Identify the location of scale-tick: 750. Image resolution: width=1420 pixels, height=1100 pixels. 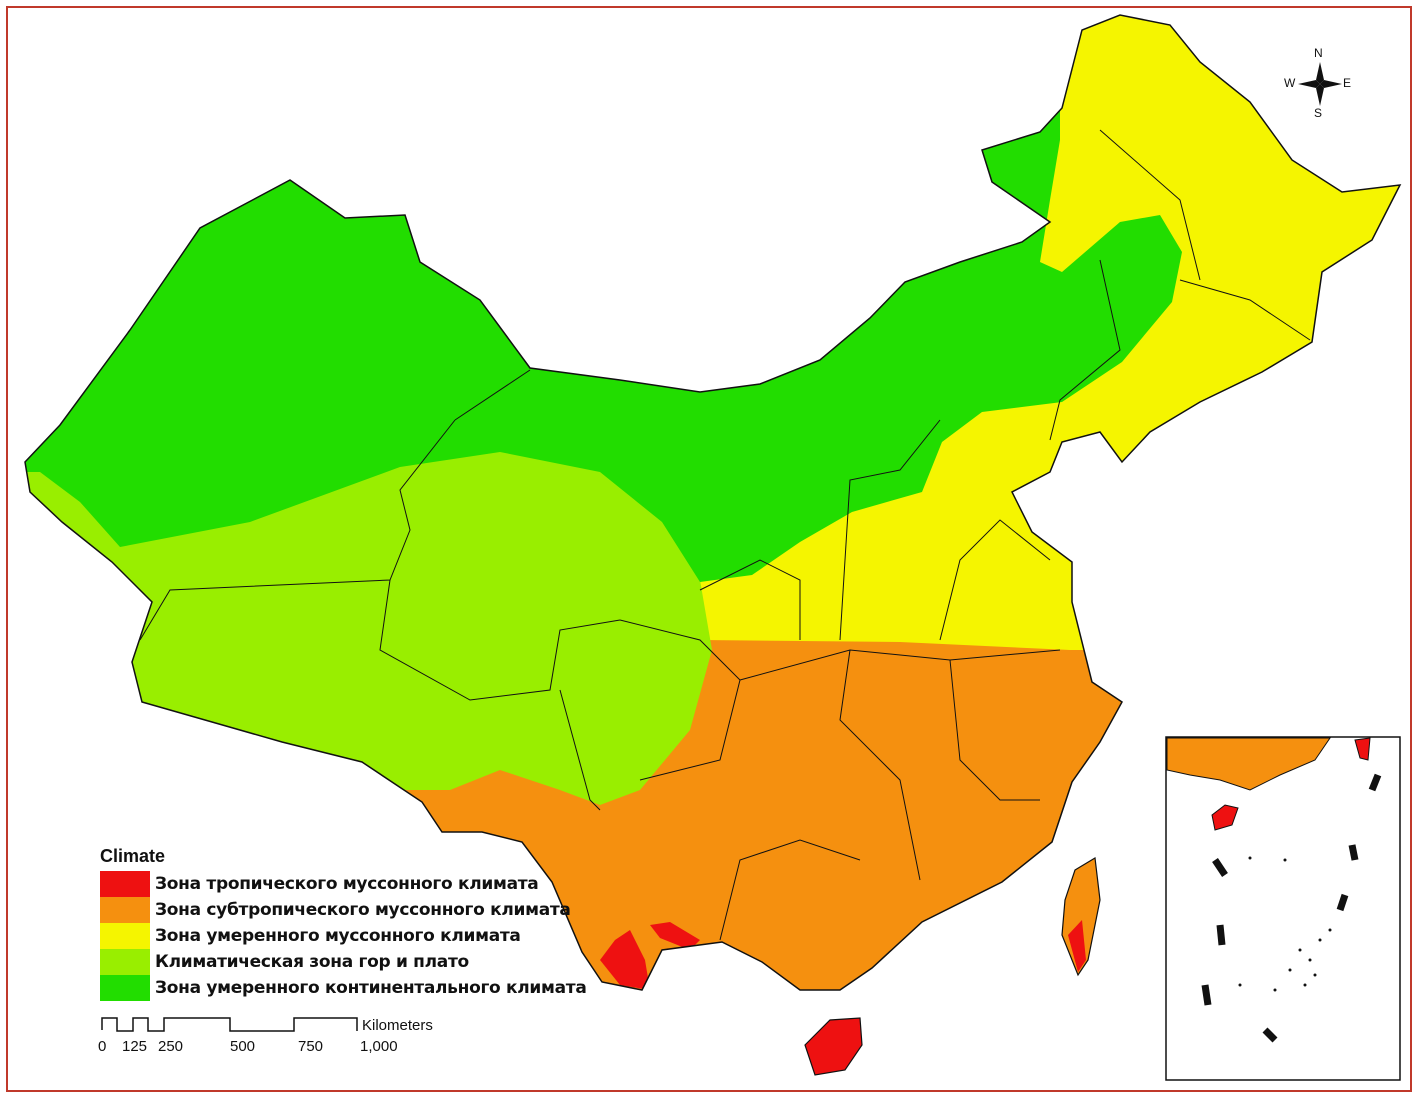
(311, 1046).